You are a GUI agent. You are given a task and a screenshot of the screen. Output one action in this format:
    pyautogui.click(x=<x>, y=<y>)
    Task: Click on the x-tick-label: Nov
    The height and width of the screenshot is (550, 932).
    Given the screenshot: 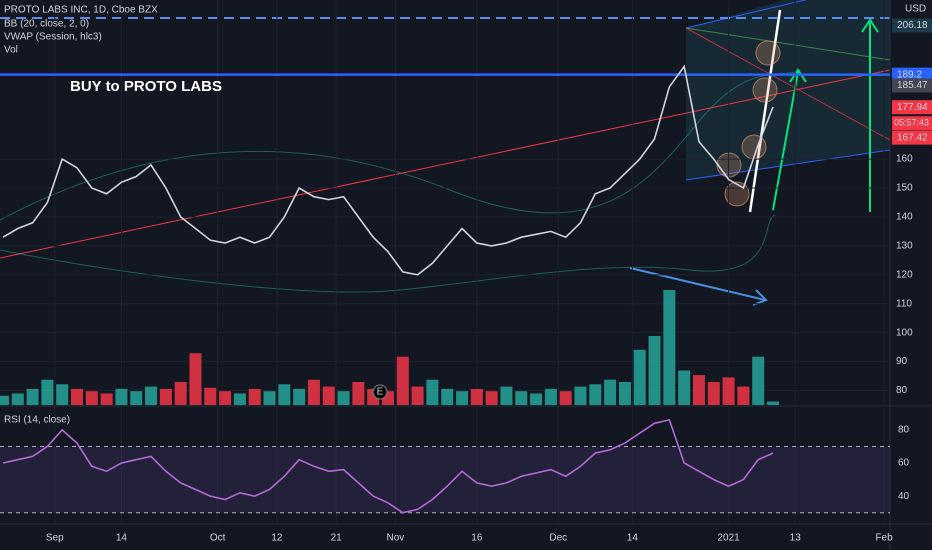 What is the action you would take?
    pyautogui.click(x=395, y=538)
    